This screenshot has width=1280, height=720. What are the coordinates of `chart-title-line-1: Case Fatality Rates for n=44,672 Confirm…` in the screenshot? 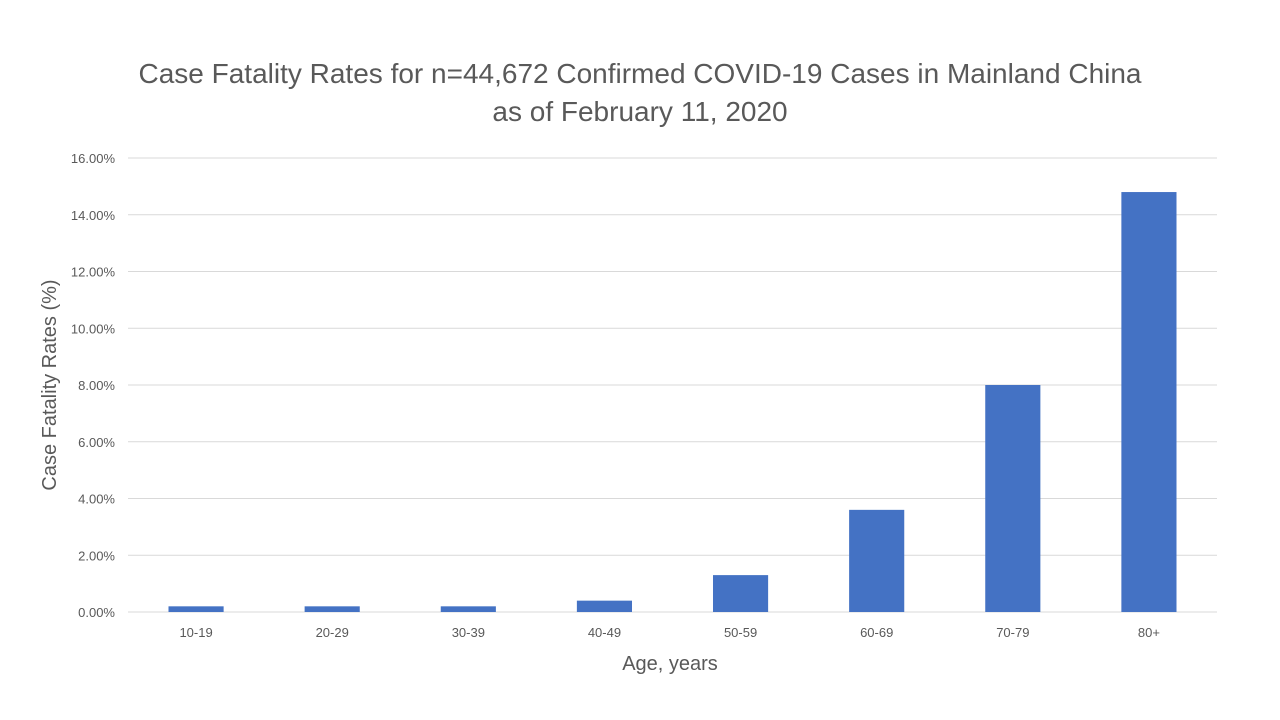 It's located at (639, 73).